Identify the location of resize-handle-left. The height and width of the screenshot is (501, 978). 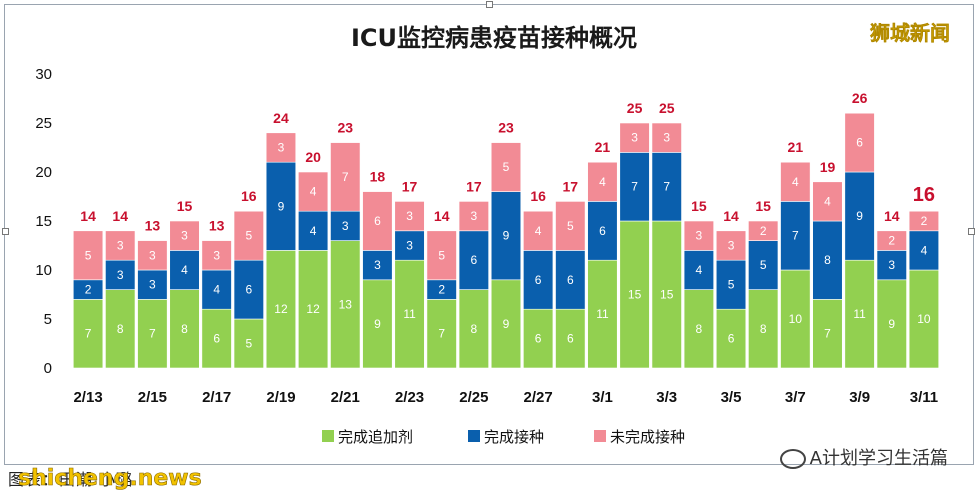
(5, 231).